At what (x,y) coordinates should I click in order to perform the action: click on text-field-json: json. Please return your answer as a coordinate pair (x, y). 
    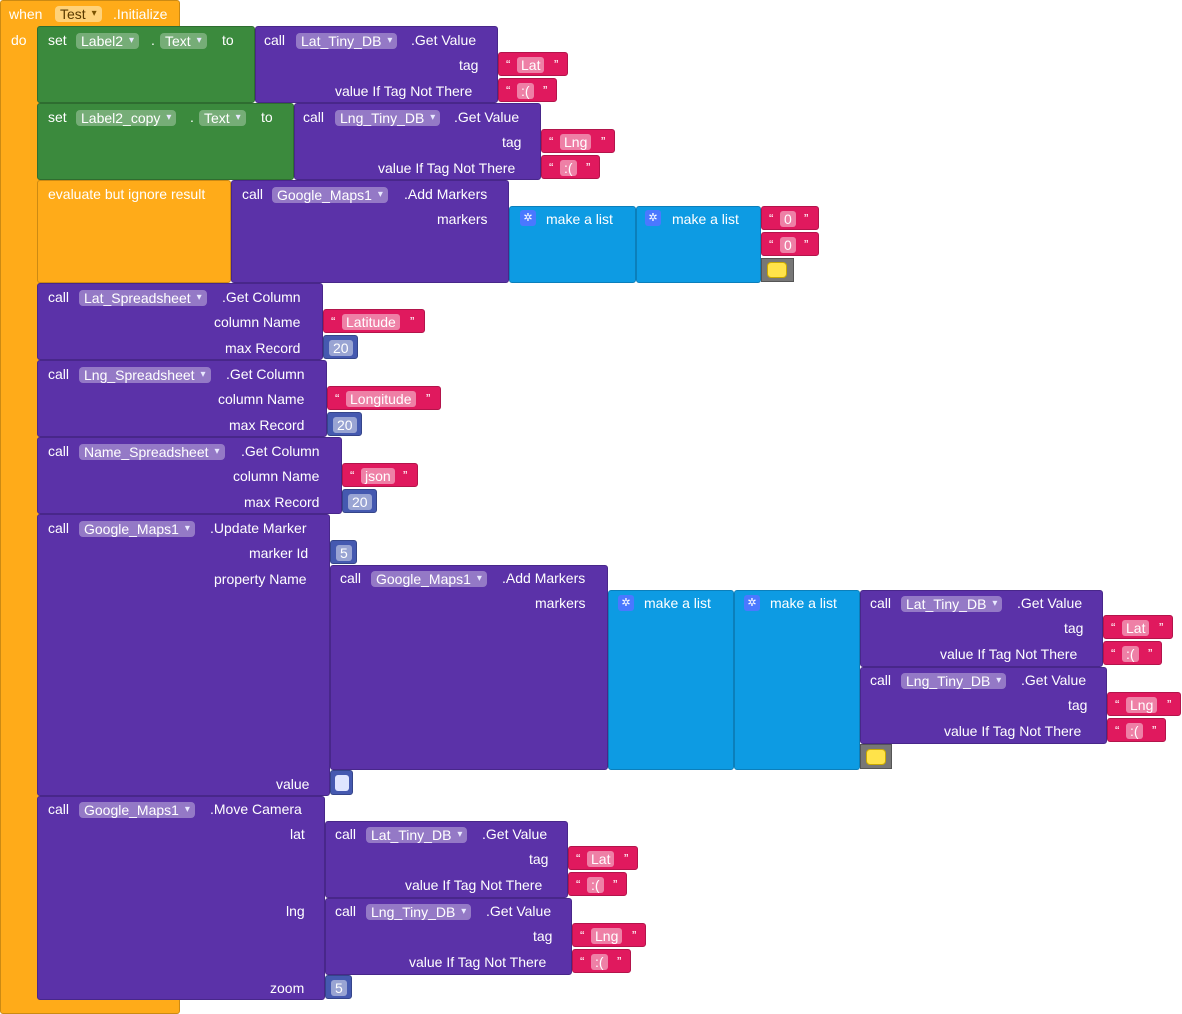
    Looking at the image, I should click on (378, 476).